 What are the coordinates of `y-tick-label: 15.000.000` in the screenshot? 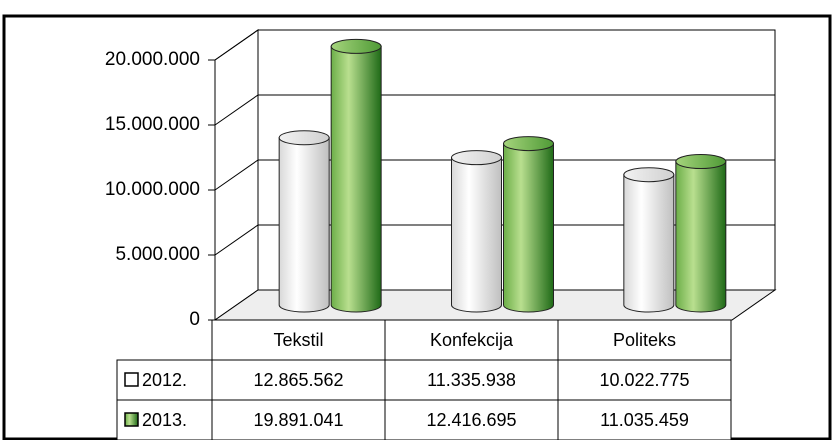 It's located at (152, 124).